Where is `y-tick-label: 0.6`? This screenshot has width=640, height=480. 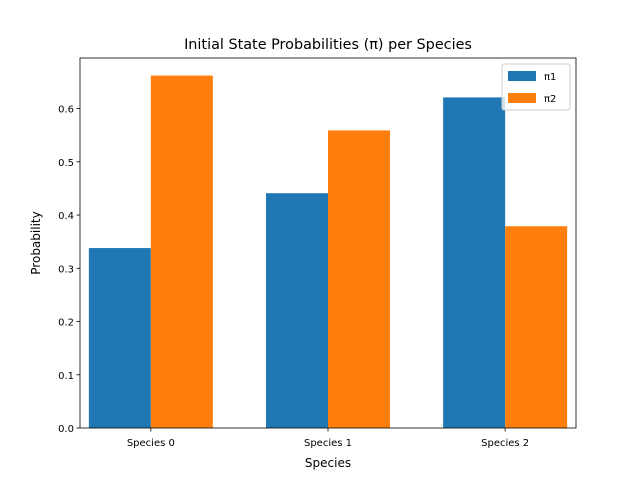 y-tick-label: 0.6 is located at coordinates (66, 110).